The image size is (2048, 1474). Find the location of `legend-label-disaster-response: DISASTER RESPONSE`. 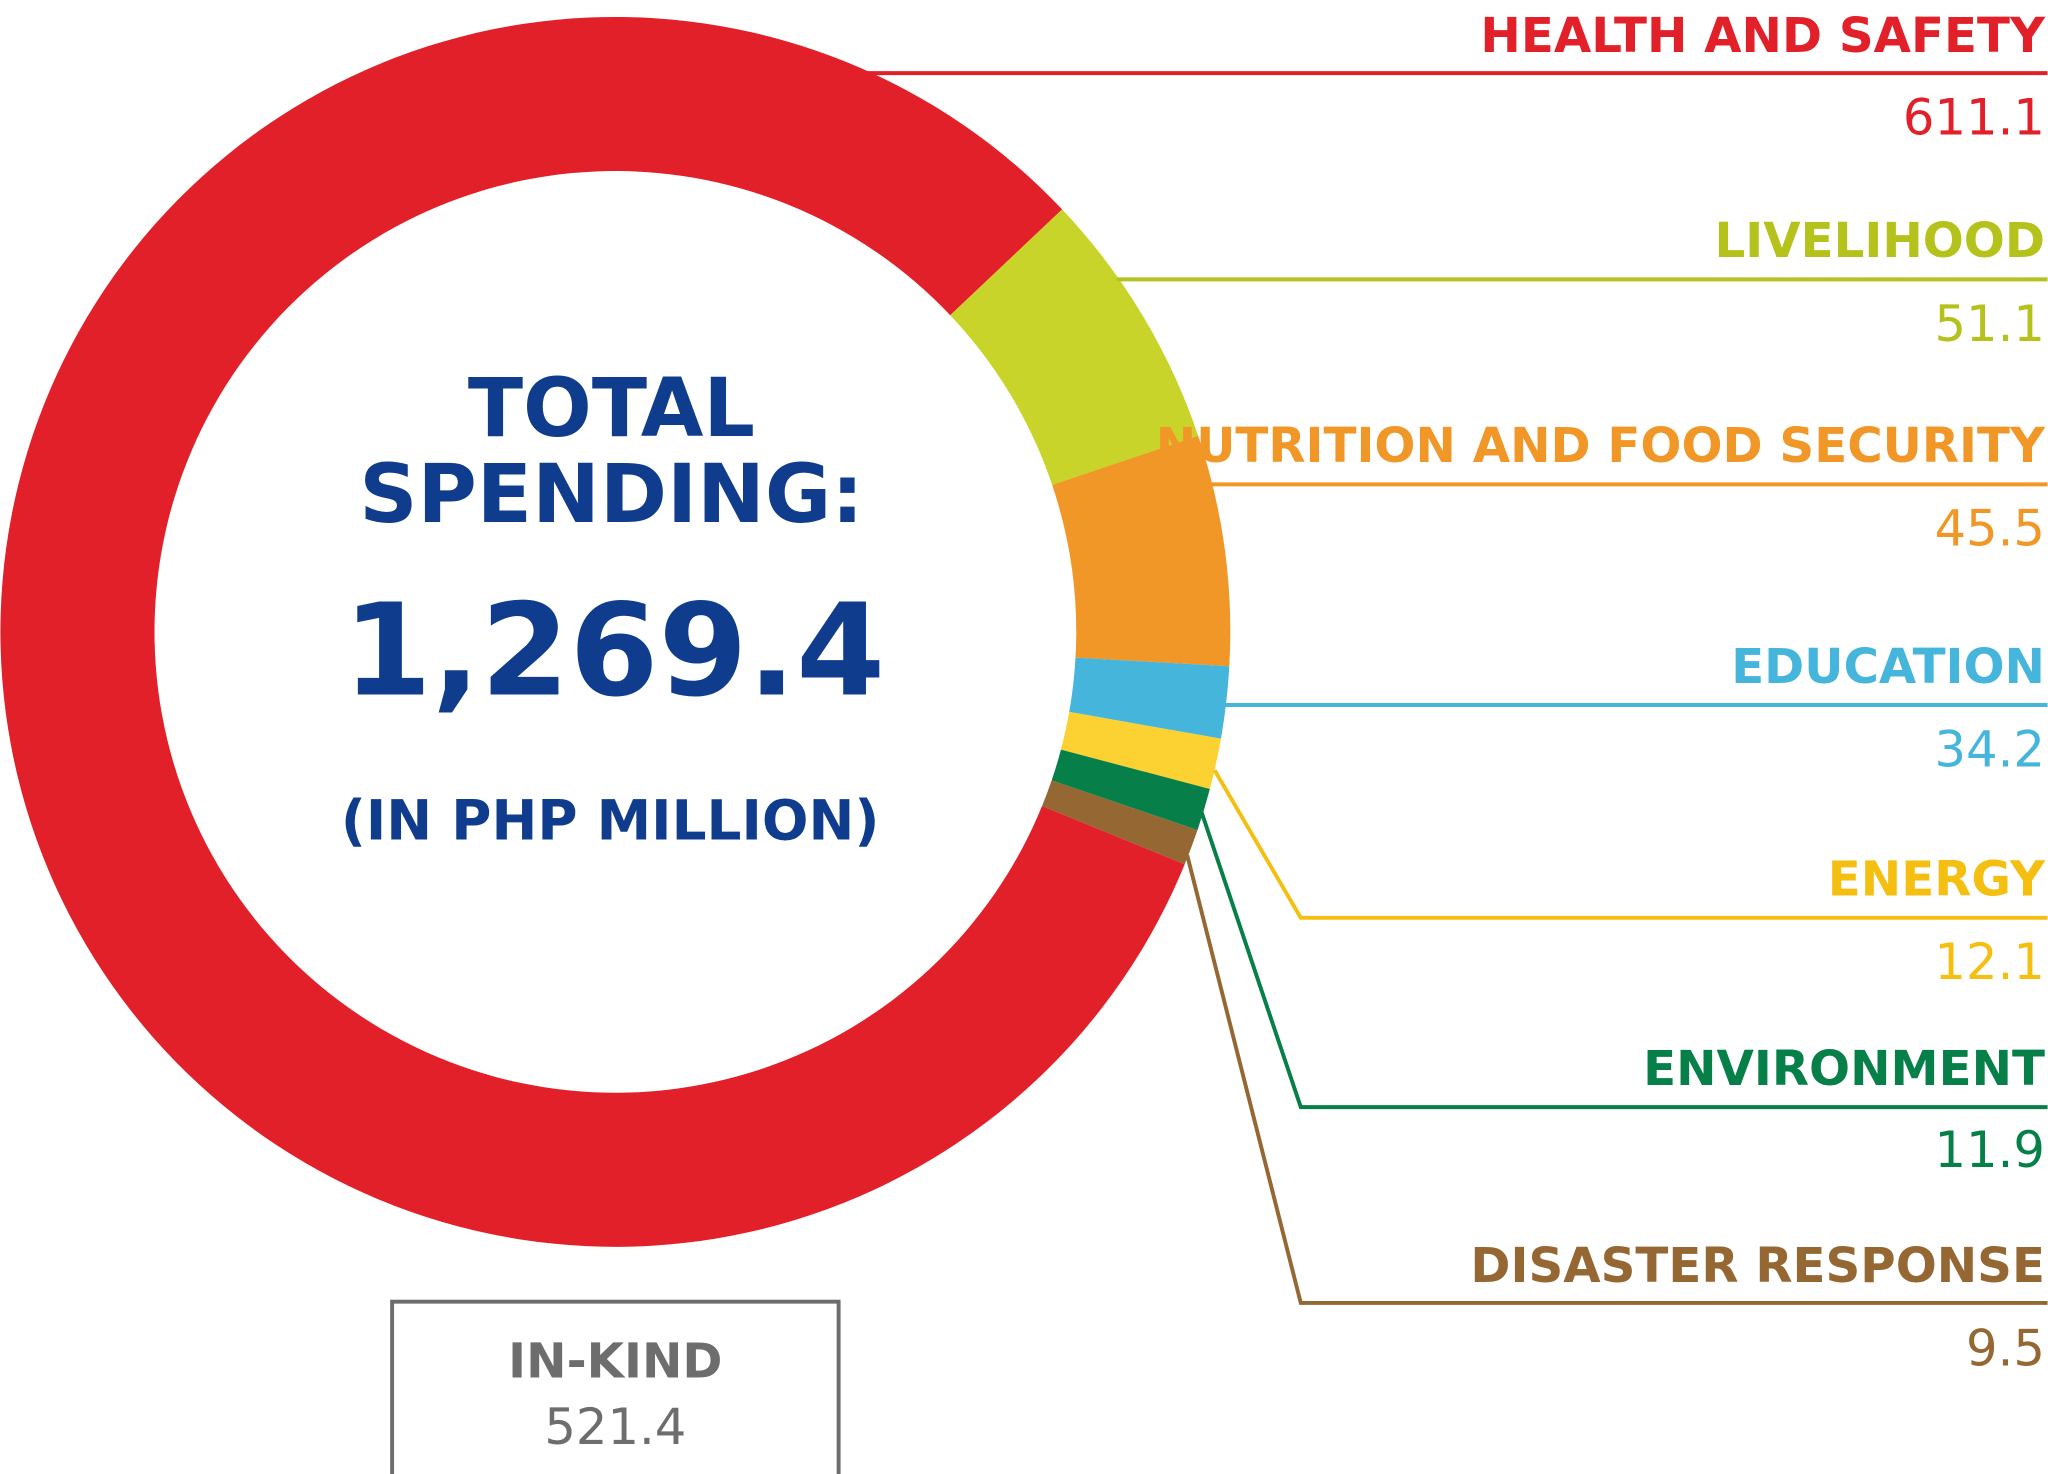

legend-label-disaster-response: DISASTER RESPONSE is located at coordinates (1757, 1266).